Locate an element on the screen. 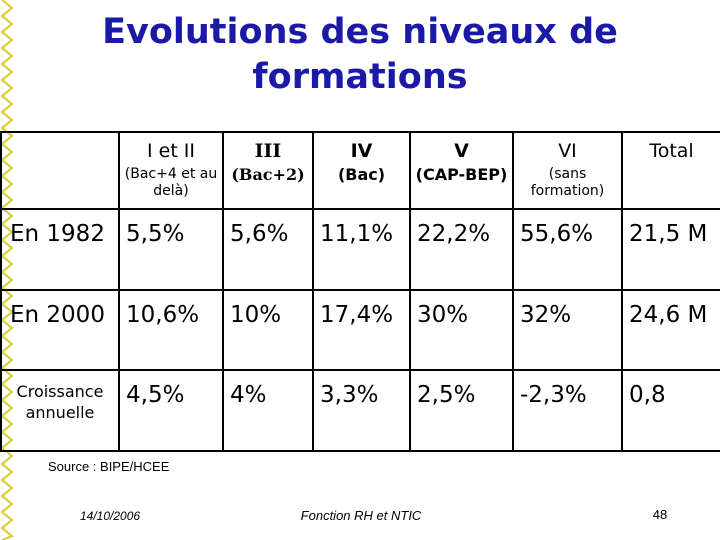  table-cell: 3,3% is located at coordinates (349, 395).